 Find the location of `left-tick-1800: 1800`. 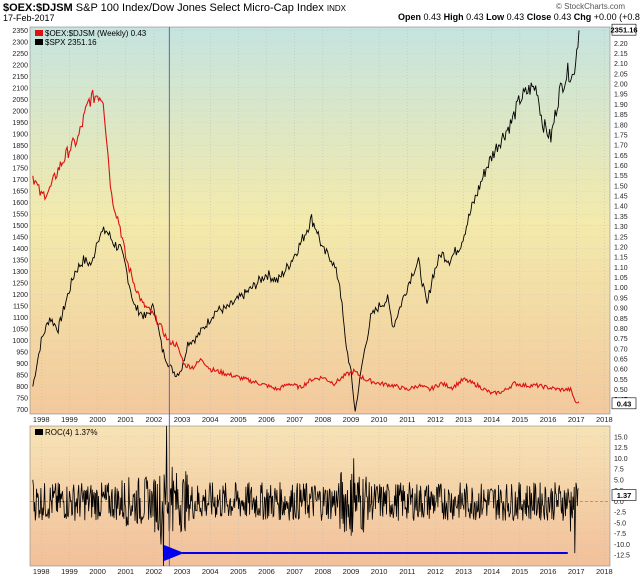

left-tick-1800: 1800 is located at coordinates (20, 157).